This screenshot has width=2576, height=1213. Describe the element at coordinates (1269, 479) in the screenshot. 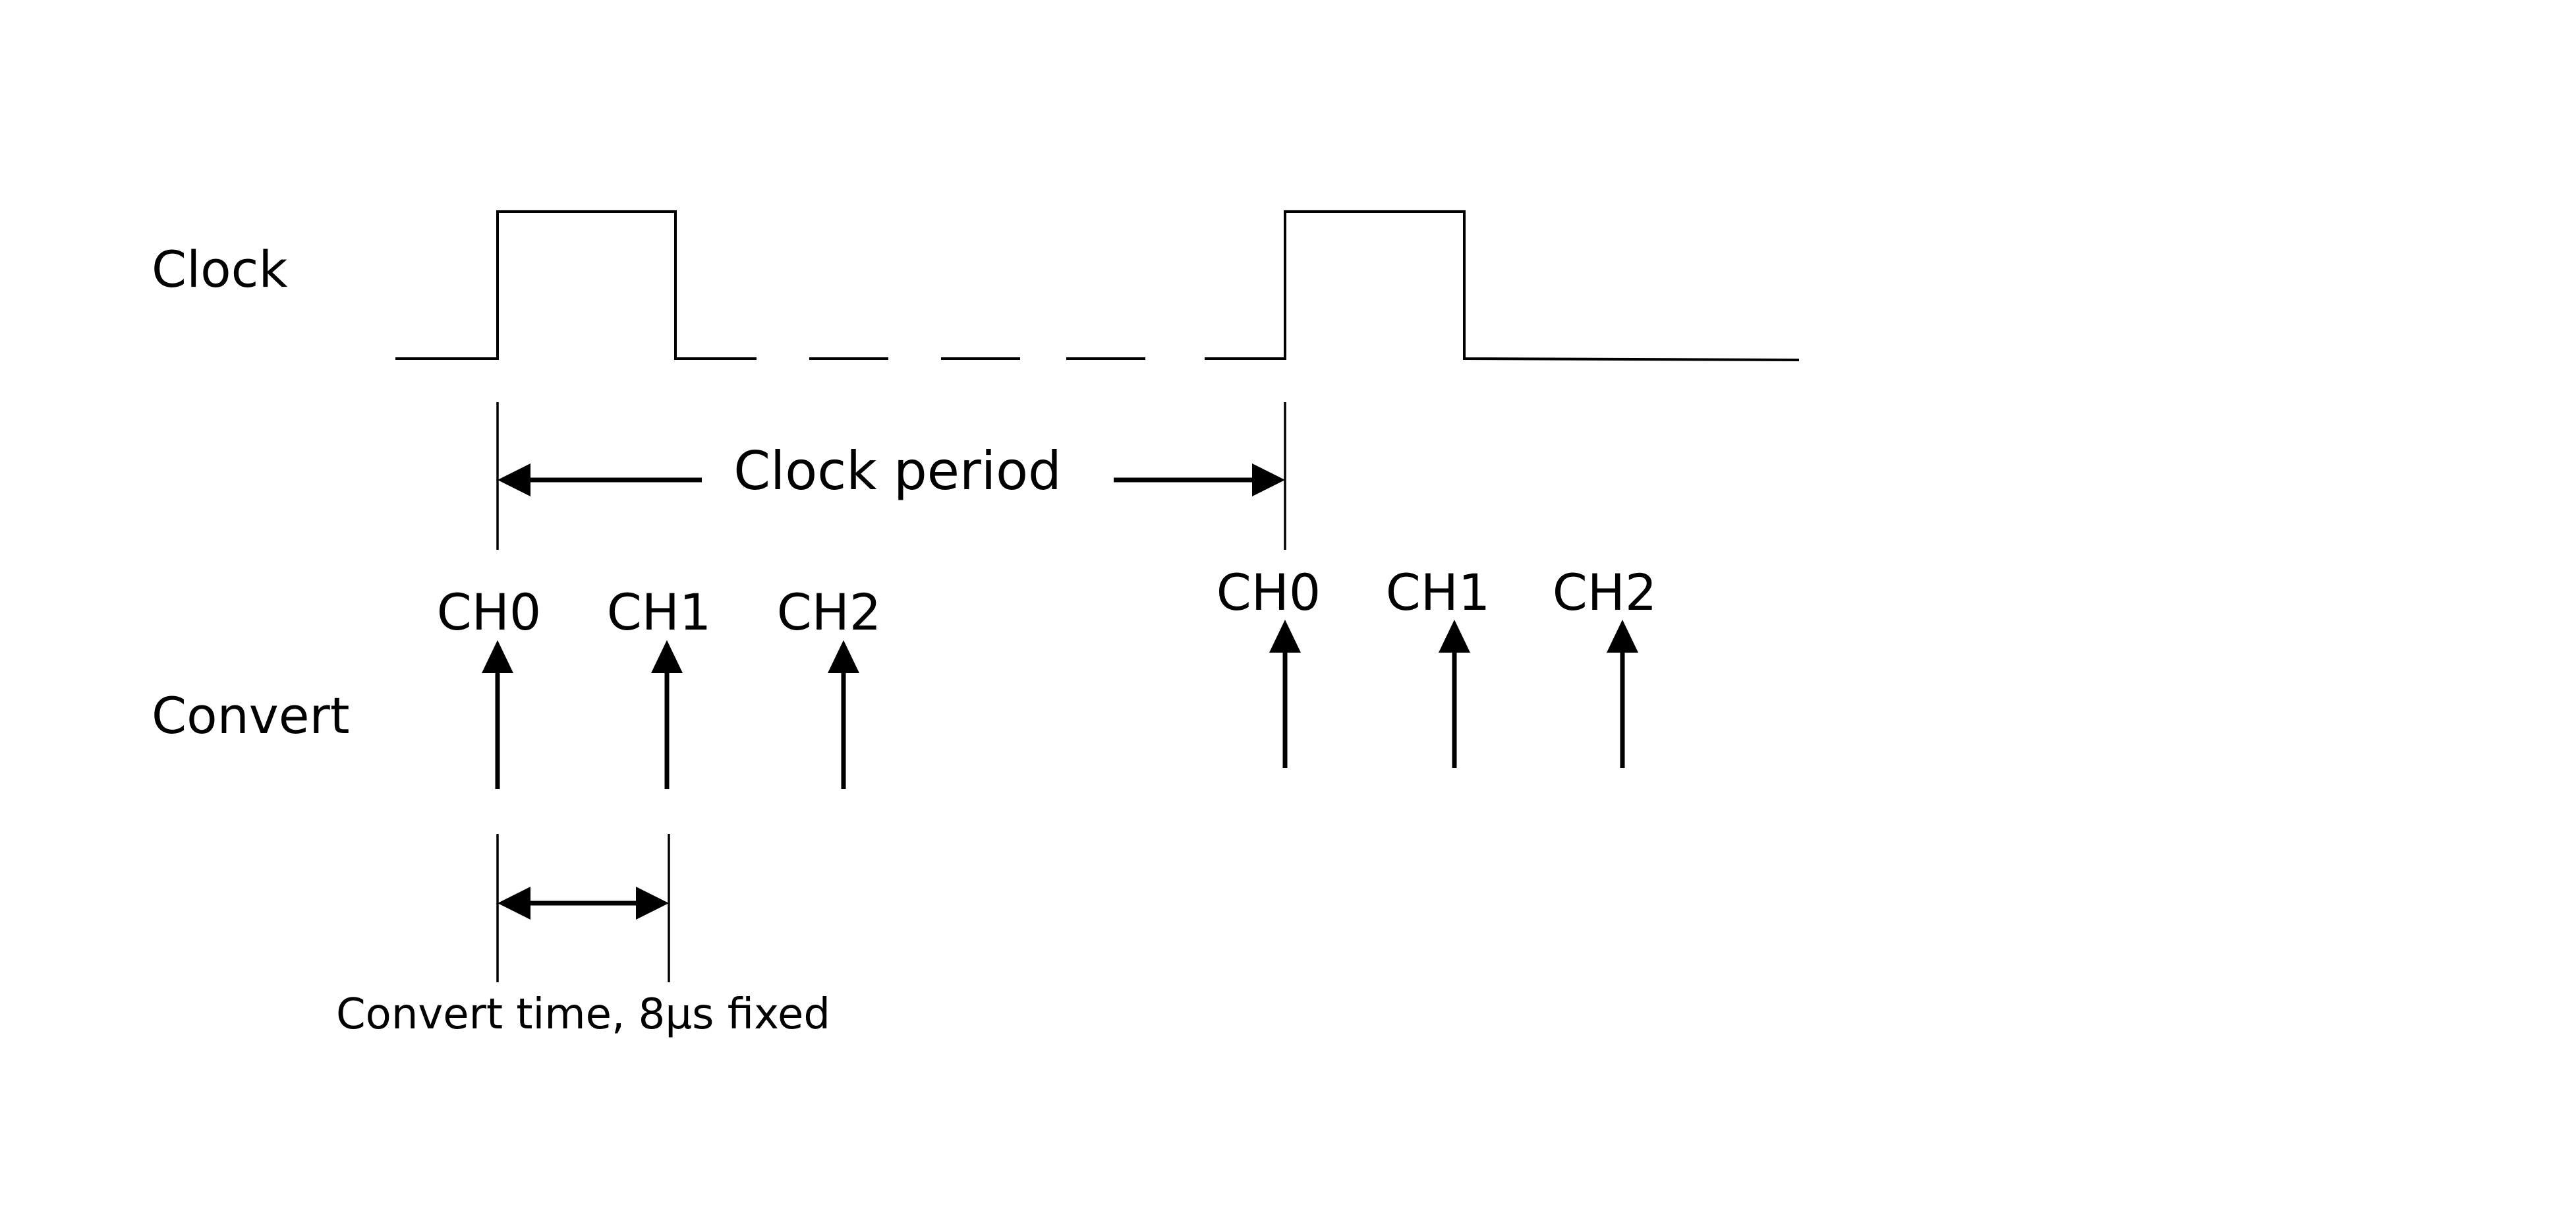

I see `period-arrow-right-head` at that location.